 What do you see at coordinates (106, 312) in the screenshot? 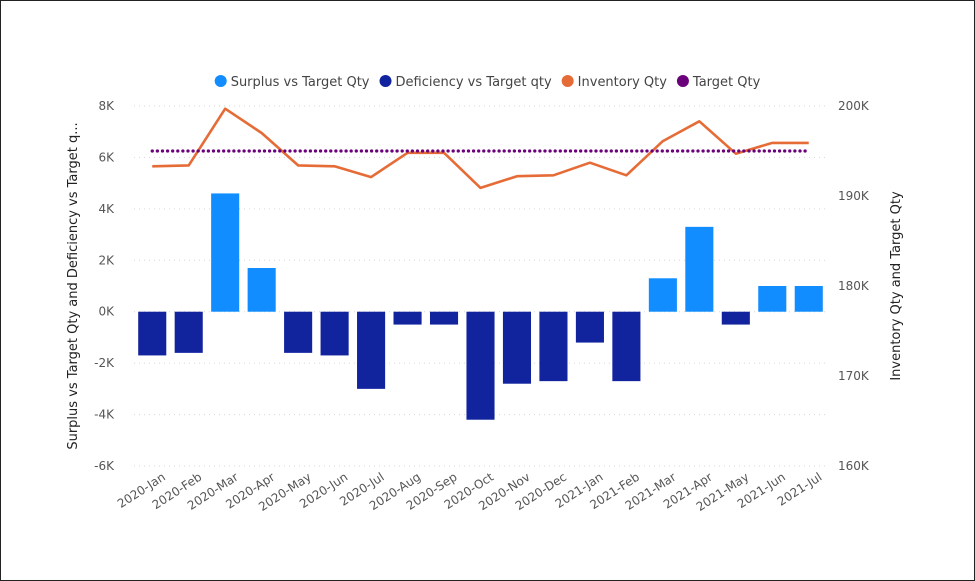
I see `y-tick-label: 0K` at bounding box center [106, 312].